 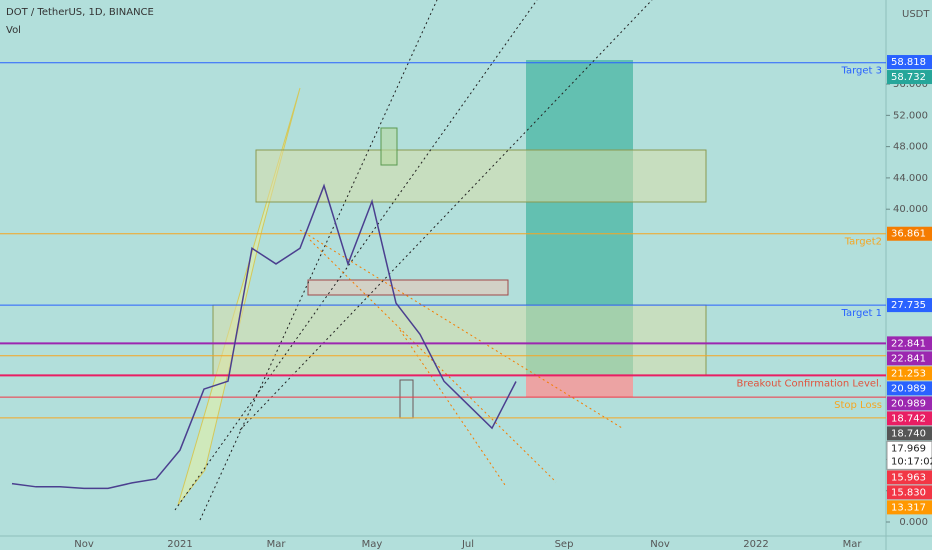 What do you see at coordinates (910, 115) in the screenshot?
I see `y-tick-label: 52.000` at bounding box center [910, 115].